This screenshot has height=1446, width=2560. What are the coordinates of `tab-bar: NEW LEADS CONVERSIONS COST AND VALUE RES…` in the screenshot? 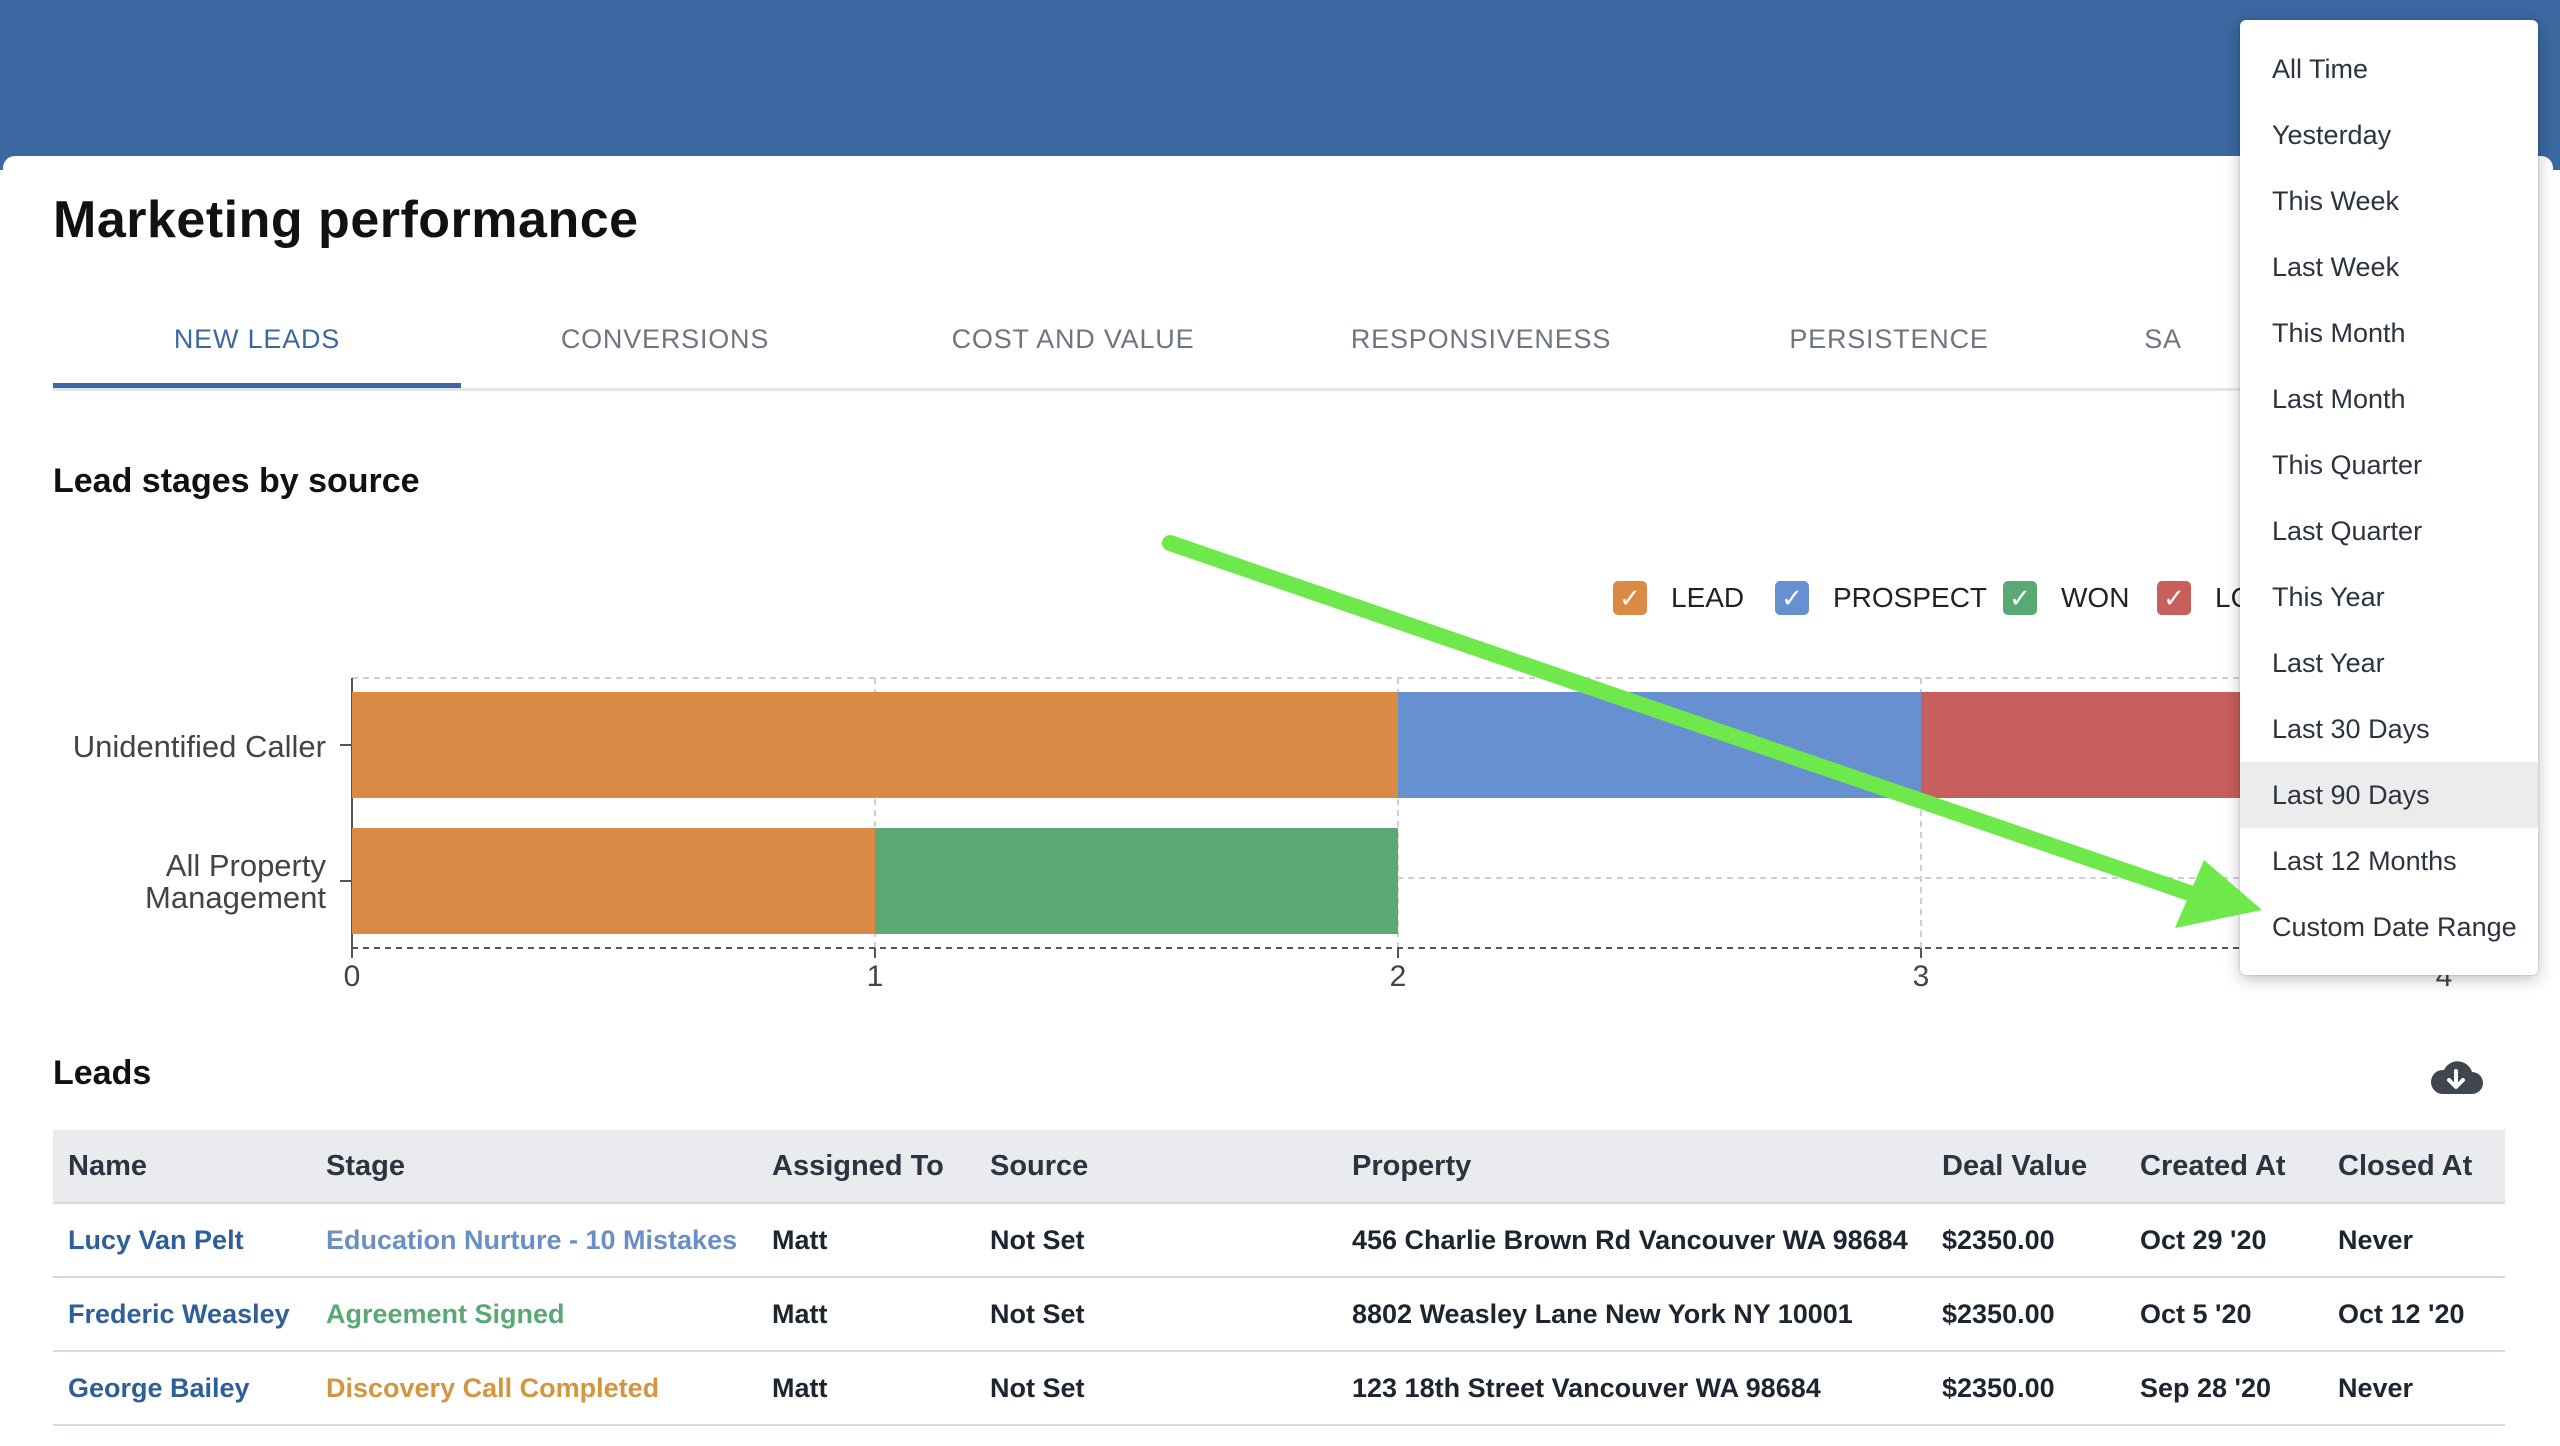 It's located at (1263, 345).